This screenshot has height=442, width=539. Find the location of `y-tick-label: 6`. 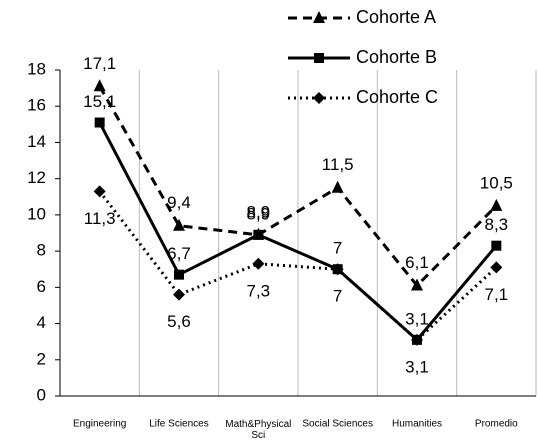

y-tick-label: 6 is located at coordinates (41, 286).